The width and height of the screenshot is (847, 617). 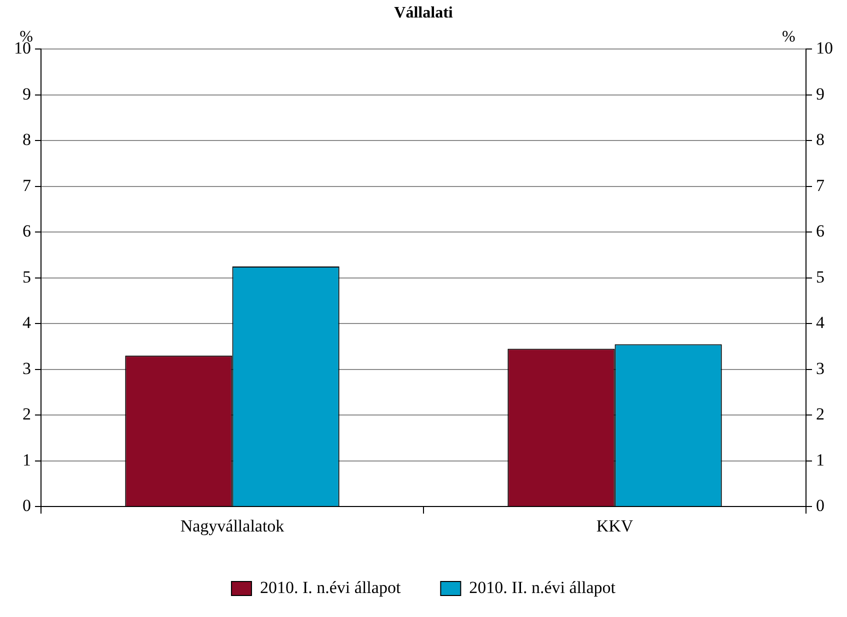 I want to click on y2-tick-label: 10, so click(x=824, y=48).